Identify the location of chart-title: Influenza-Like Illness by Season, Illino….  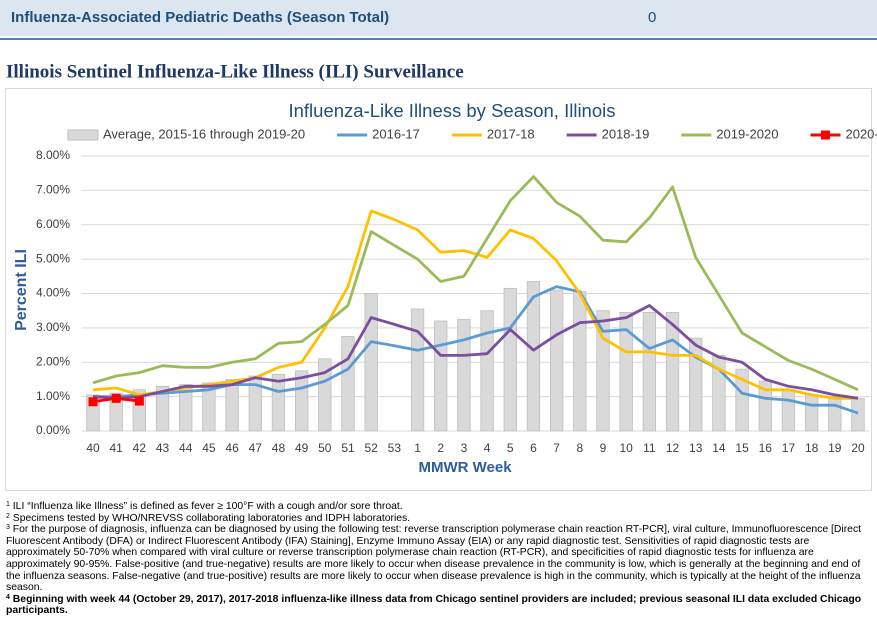
(451, 110).